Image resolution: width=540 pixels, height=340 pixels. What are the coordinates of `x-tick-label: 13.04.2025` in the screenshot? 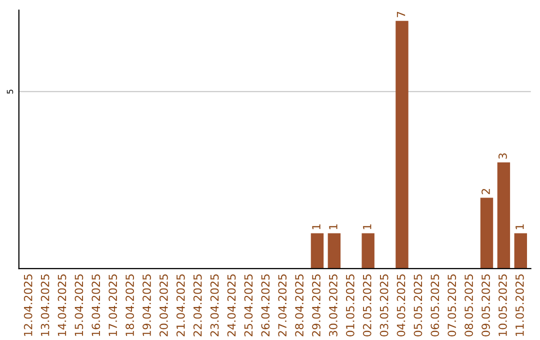 It's located at (45, 305).